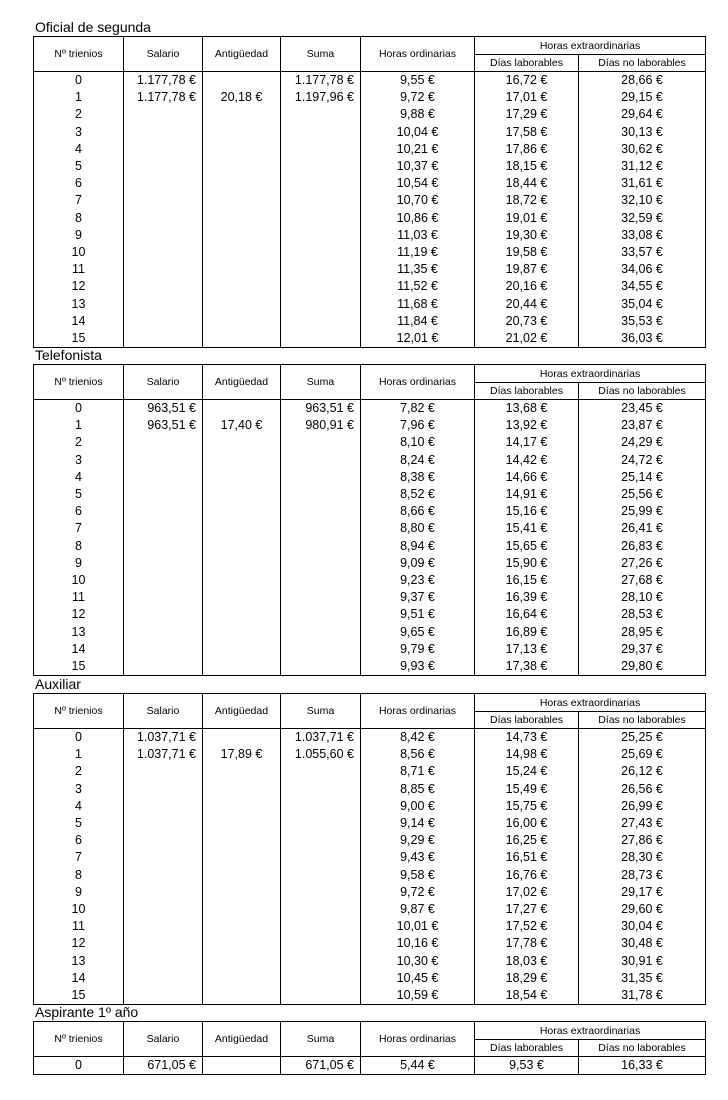 The width and height of the screenshot is (728, 1100). What do you see at coordinates (163, 1039) in the screenshot?
I see `header-salario: Salario` at bounding box center [163, 1039].